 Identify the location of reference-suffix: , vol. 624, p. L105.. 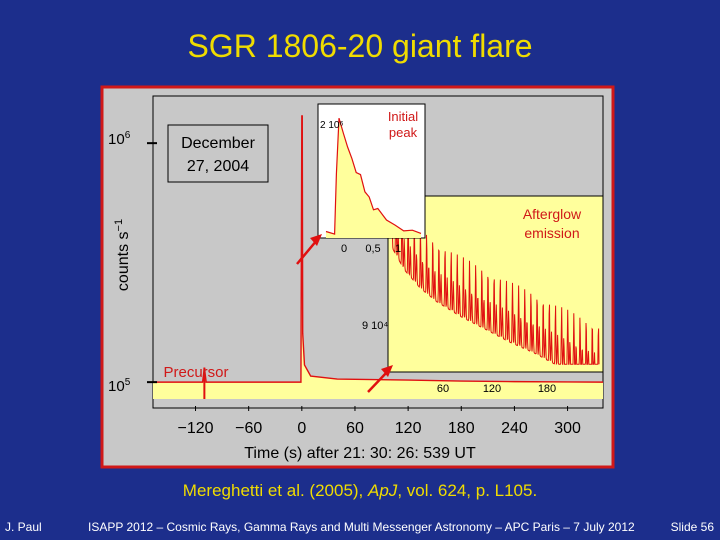
(467, 490).